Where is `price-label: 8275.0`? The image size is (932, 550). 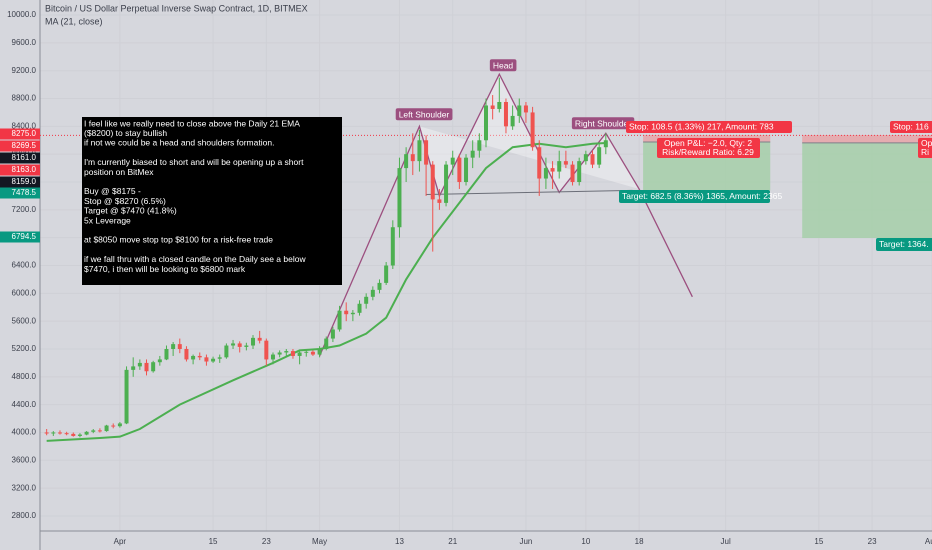 price-label: 8275.0 is located at coordinates (24, 133).